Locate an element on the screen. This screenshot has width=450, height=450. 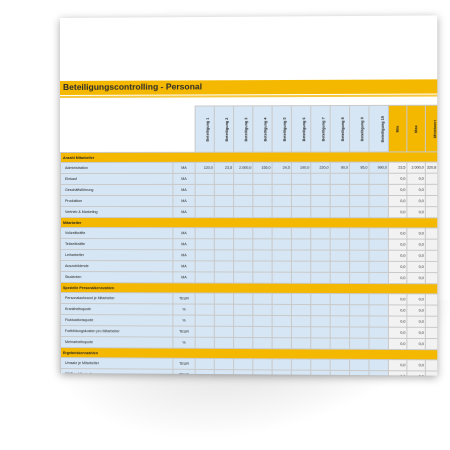
data-cell: 24,5 is located at coordinates (282, 168).